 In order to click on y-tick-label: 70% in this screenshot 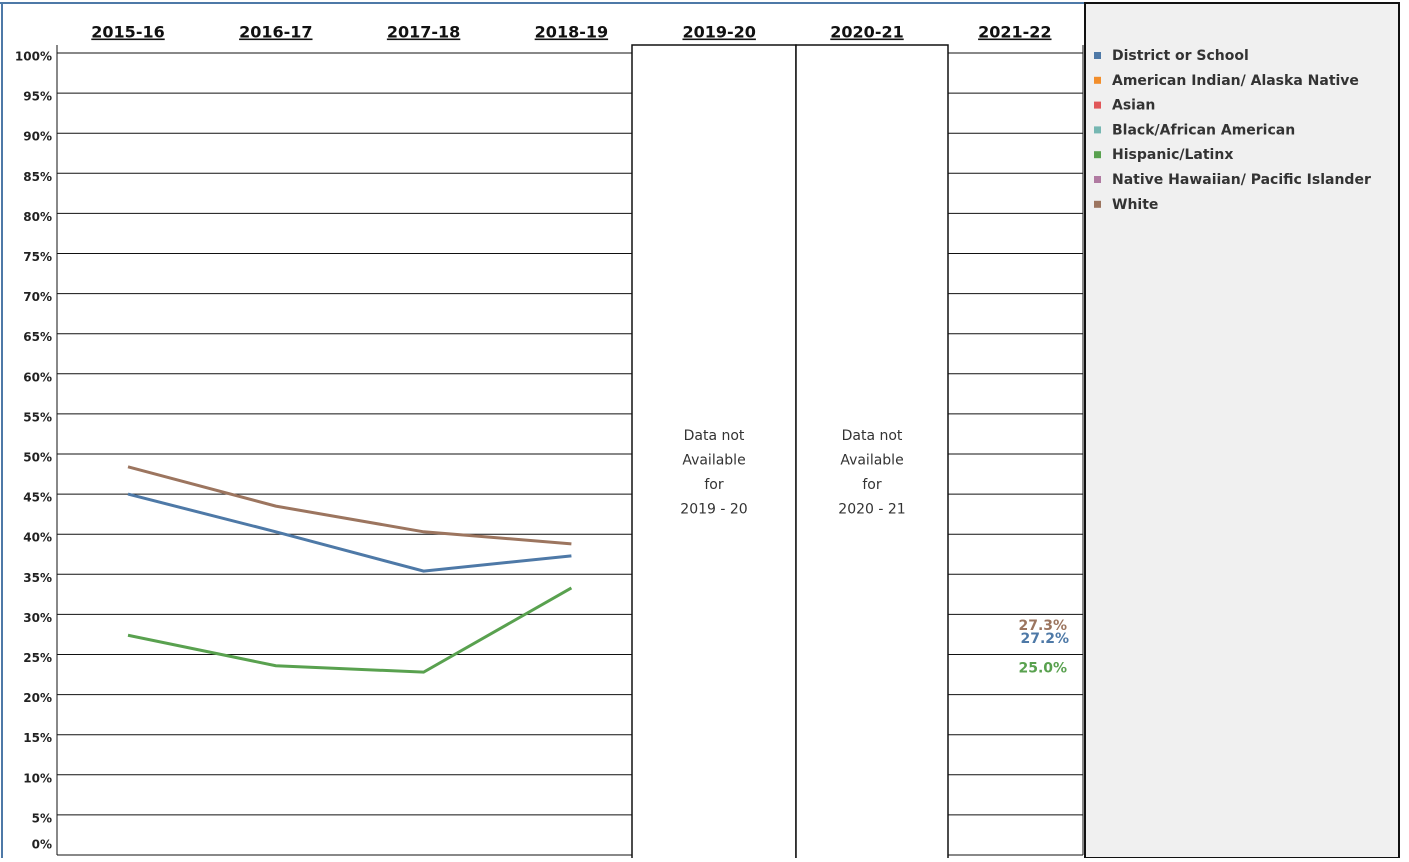, I will do `click(37, 297)`.